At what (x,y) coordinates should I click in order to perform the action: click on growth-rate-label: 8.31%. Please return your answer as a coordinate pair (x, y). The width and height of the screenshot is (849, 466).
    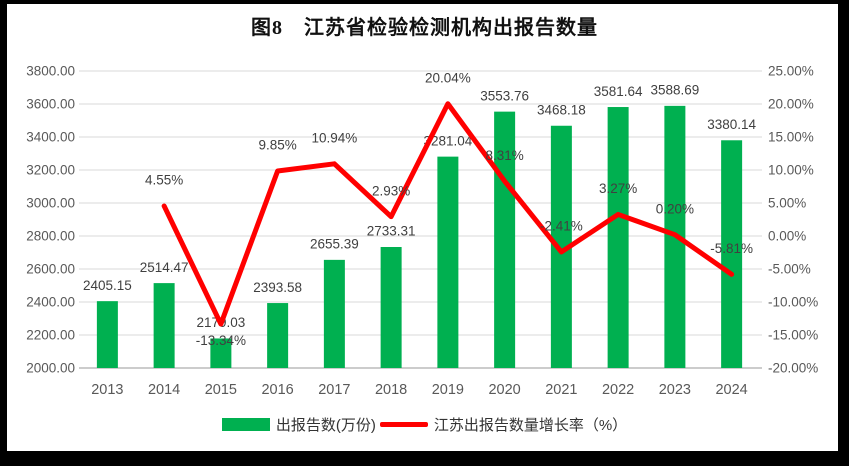
    Looking at the image, I should click on (504, 155).